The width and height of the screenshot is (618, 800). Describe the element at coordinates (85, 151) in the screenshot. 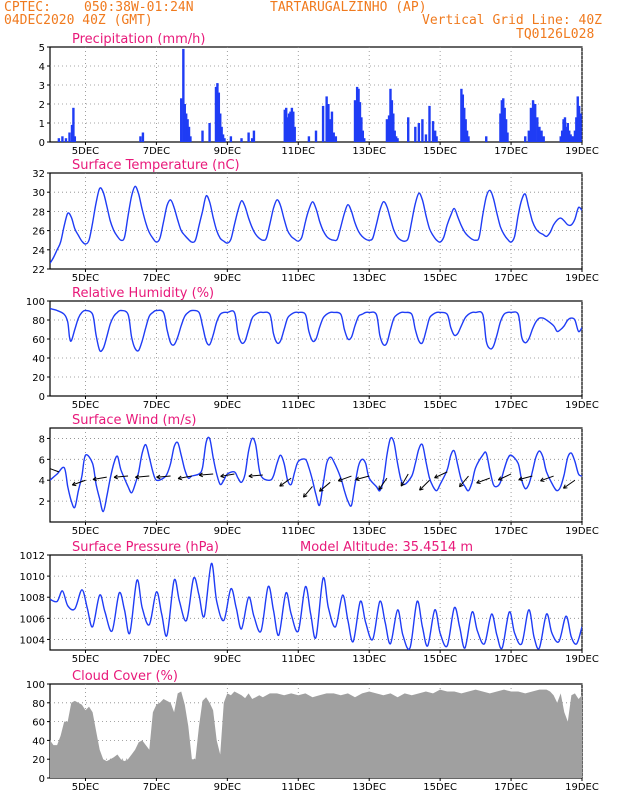

I see `precip-xtick-label: 5DEC` at that location.